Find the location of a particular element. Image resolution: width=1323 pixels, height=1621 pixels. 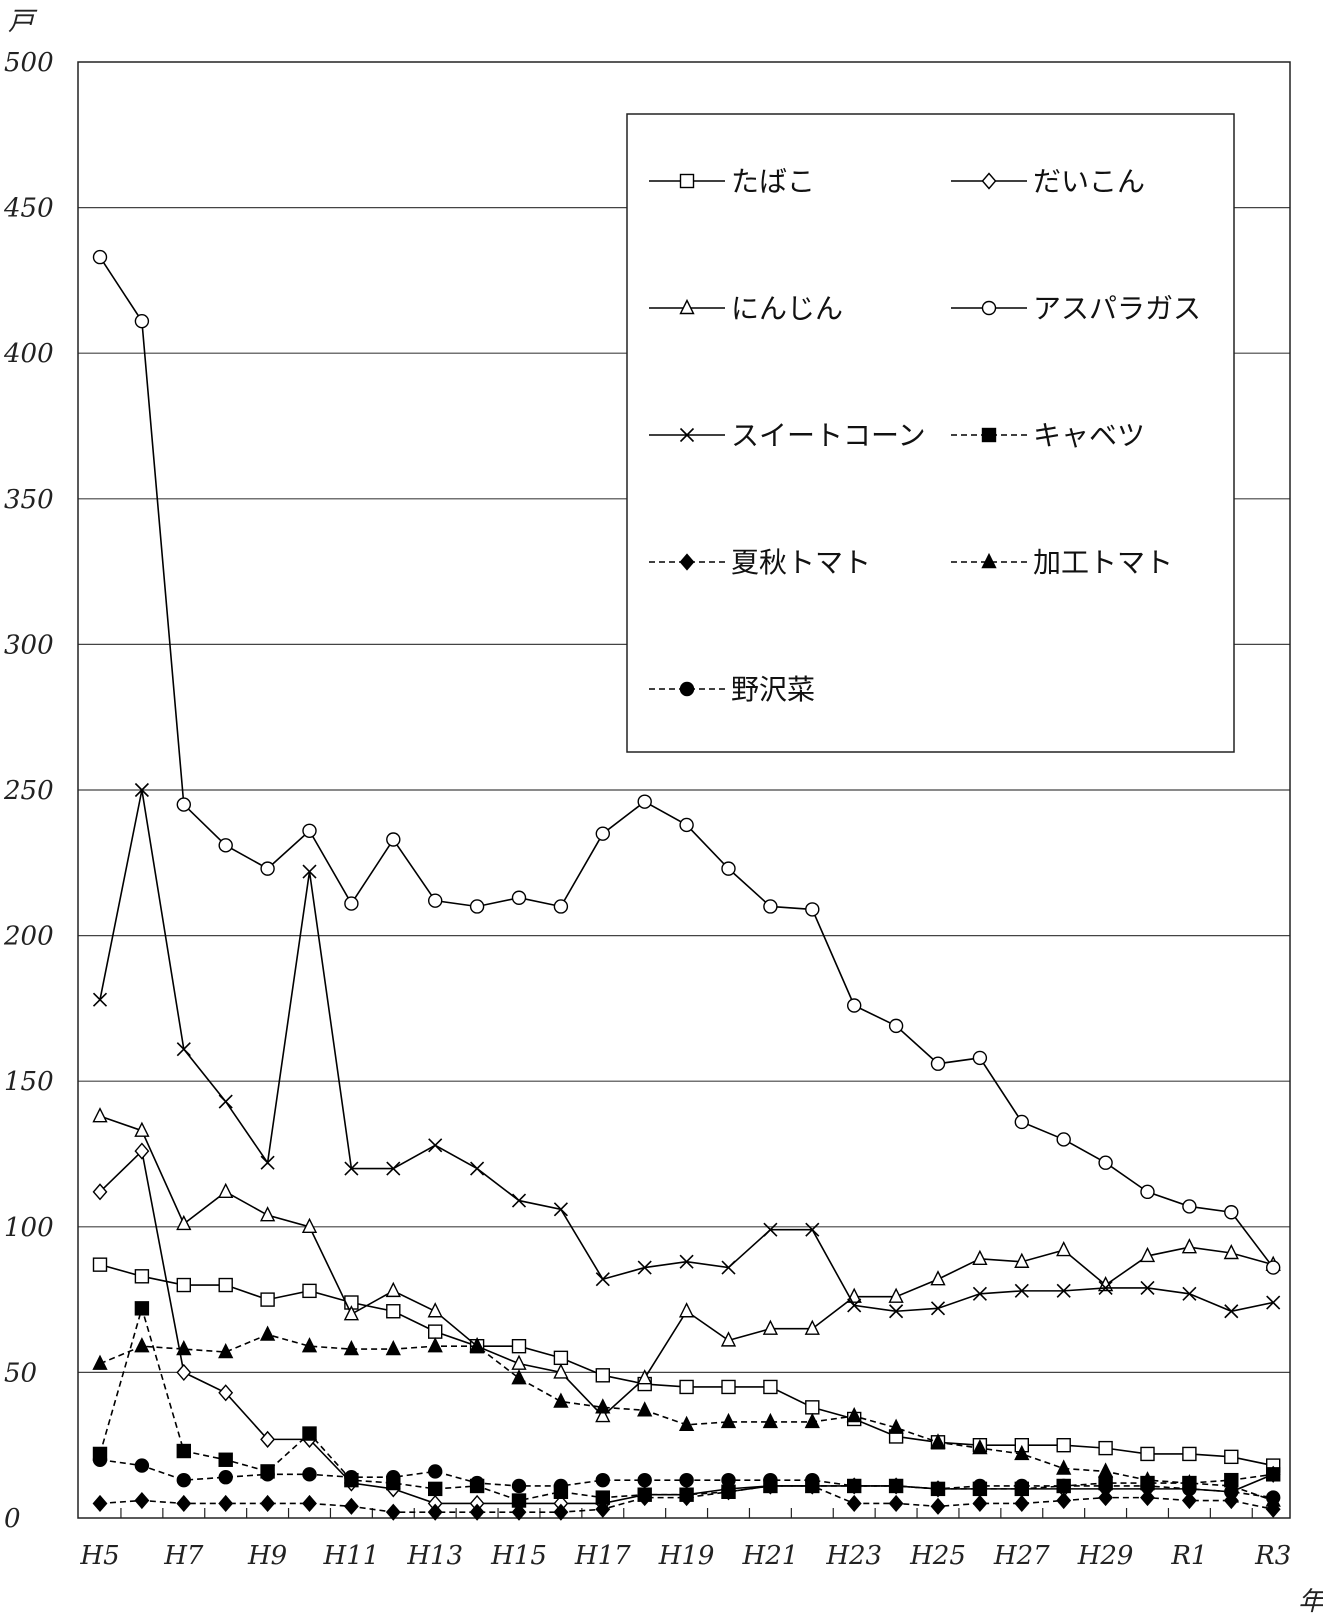

series-8-point-H24 is located at coordinates (896, 1486).